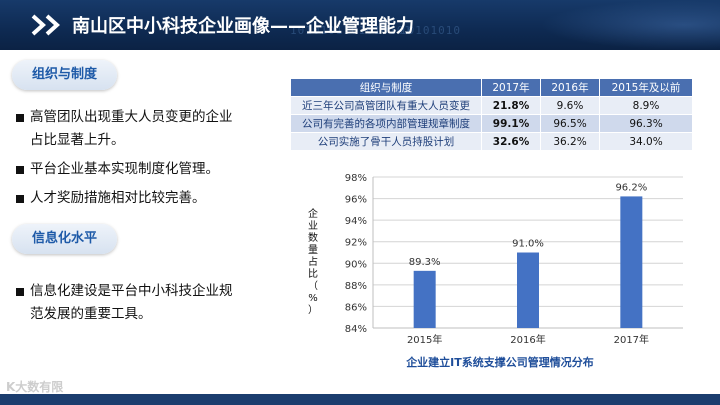 This screenshot has height=405, width=720. What do you see at coordinates (430, 30) in the screenshot?
I see `binary-decoration-2: 10101010` at bounding box center [430, 30].